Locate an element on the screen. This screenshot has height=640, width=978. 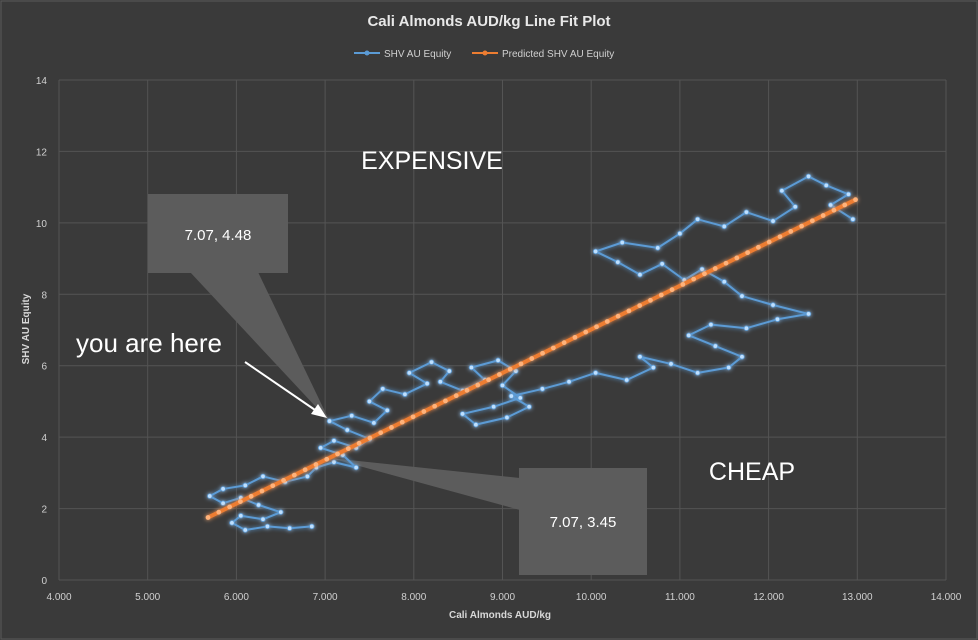
callout-lower: 7.07, 3.45 is located at coordinates (488, 516).